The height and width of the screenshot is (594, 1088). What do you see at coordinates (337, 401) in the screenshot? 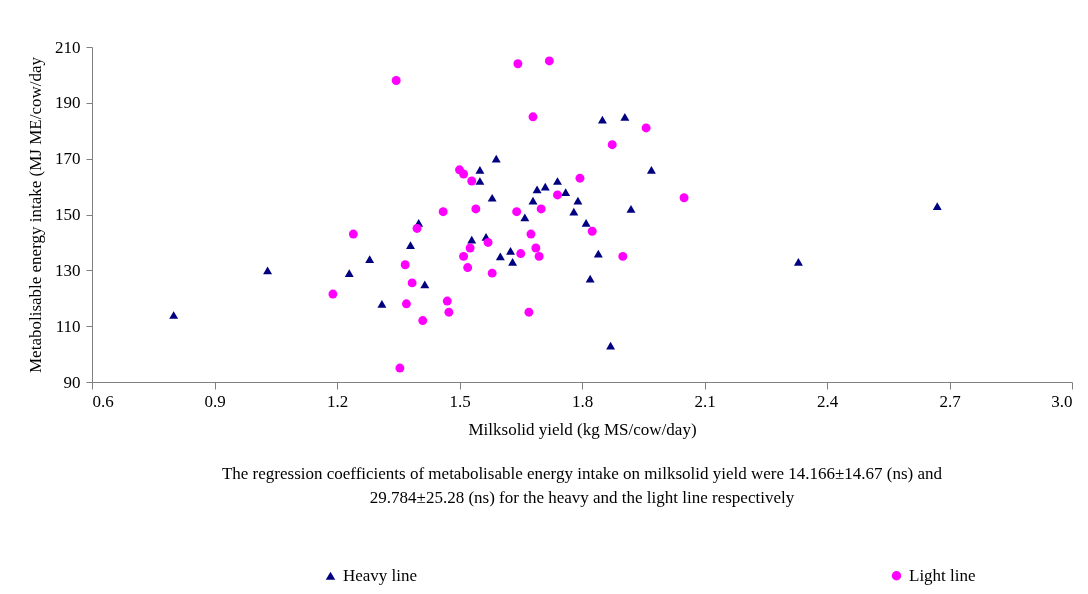
I see `x-tick-label: 1.2` at bounding box center [337, 401].